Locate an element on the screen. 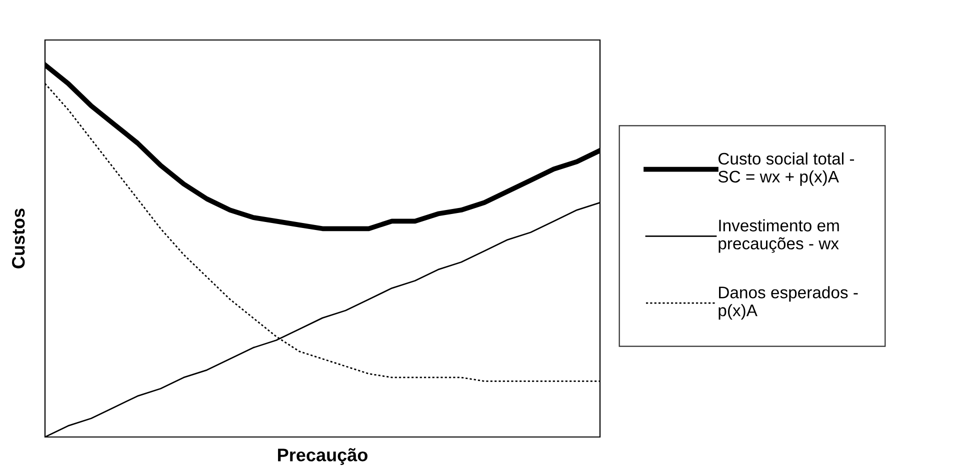  legend-label: Investimento em precauções - wx is located at coordinates (778, 236).